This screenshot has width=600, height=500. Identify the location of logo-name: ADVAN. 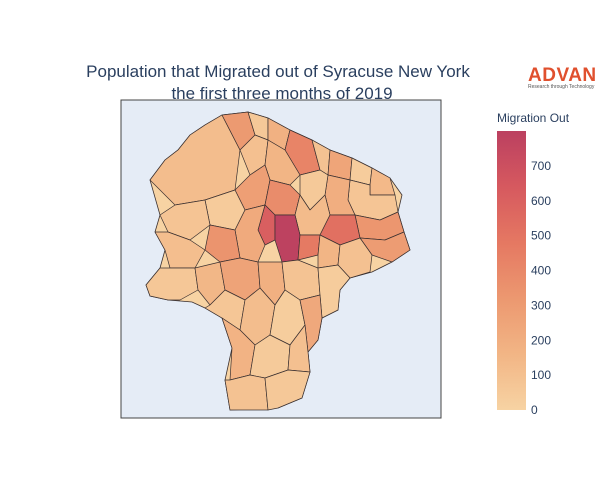
(562, 75).